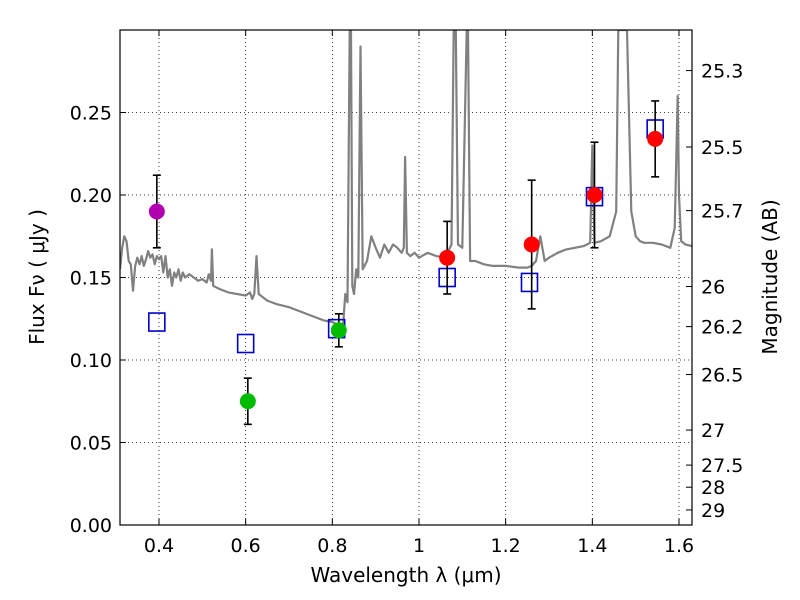 The width and height of the screenshot is (800, 600). What do you see at coordinates (722, 148) in the screenshot?
I see `right-tick-label: 25.5` at bounding box center [722, 148].